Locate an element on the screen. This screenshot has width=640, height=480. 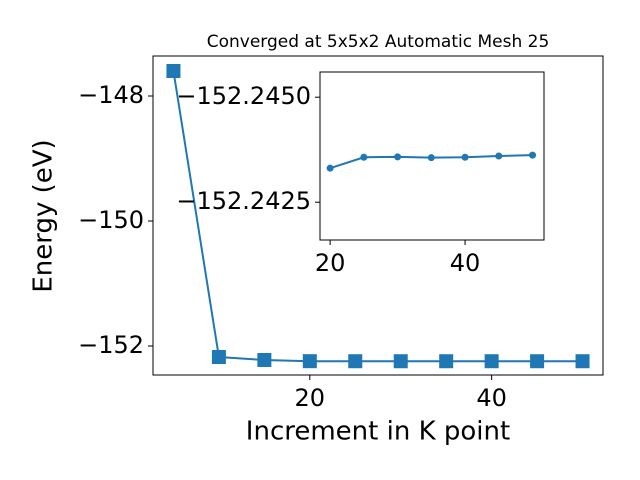
chart-title: Converged at 5x5x2 Automatic Mesh 25 is located at coordinates (378, 42).